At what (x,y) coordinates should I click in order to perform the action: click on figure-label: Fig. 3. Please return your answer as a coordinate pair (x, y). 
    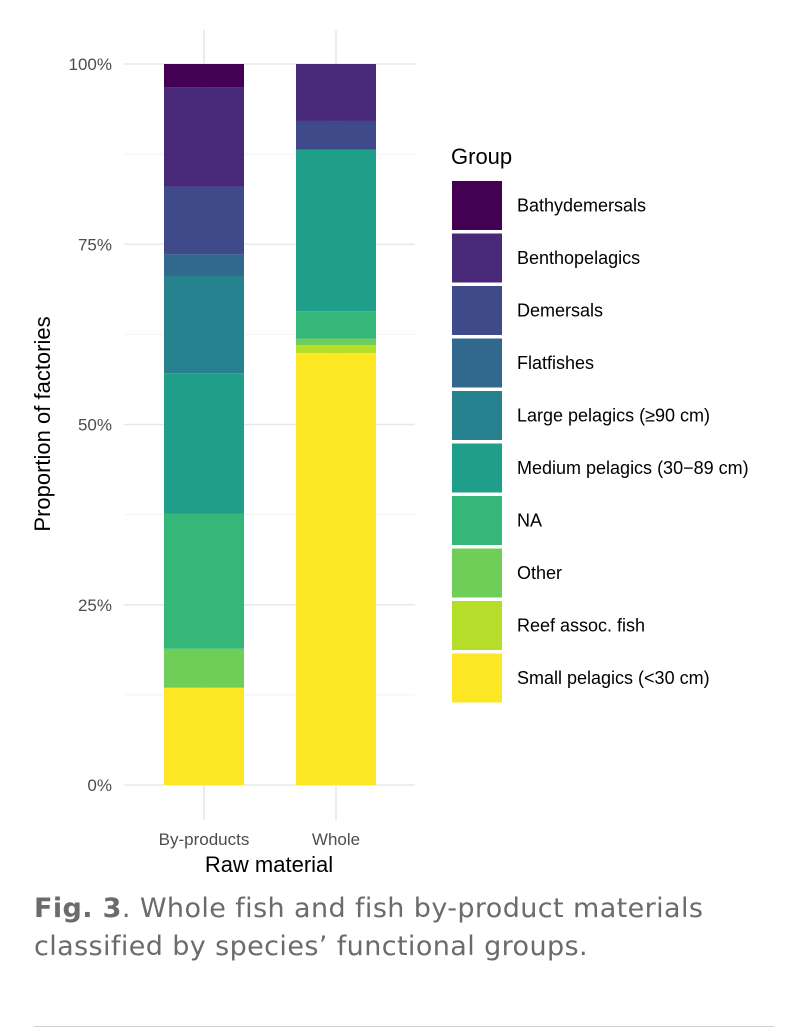
    Looking at the image, I should click on (78, 908).